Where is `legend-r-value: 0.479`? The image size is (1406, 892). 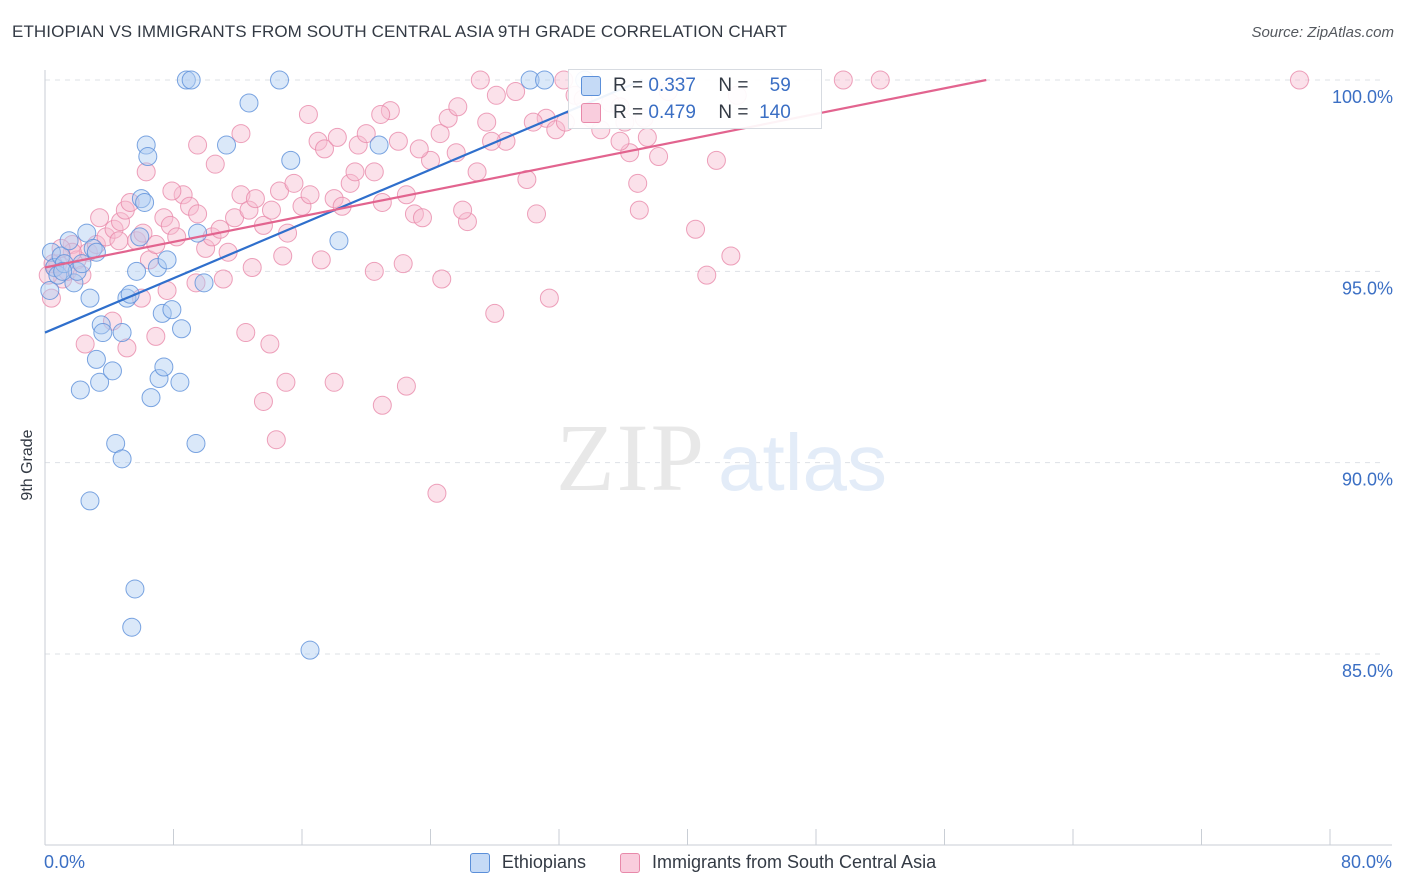
legend-r-value: 0.479 is located at coordinates (672, 112).